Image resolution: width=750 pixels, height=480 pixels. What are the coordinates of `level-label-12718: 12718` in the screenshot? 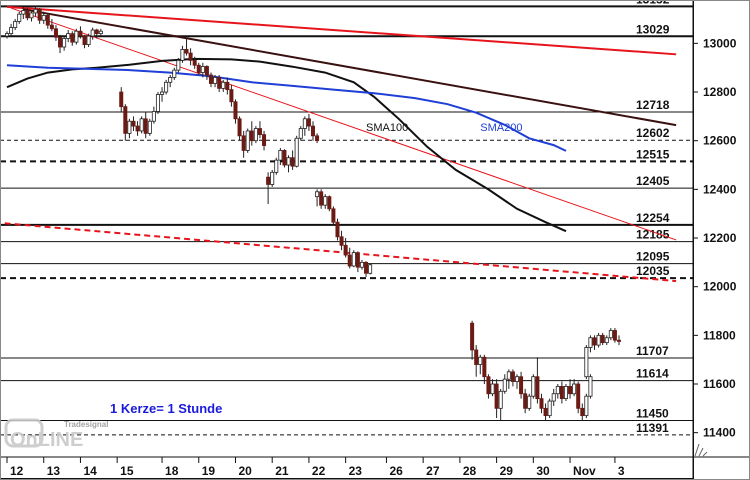 It's located at (653, 105).